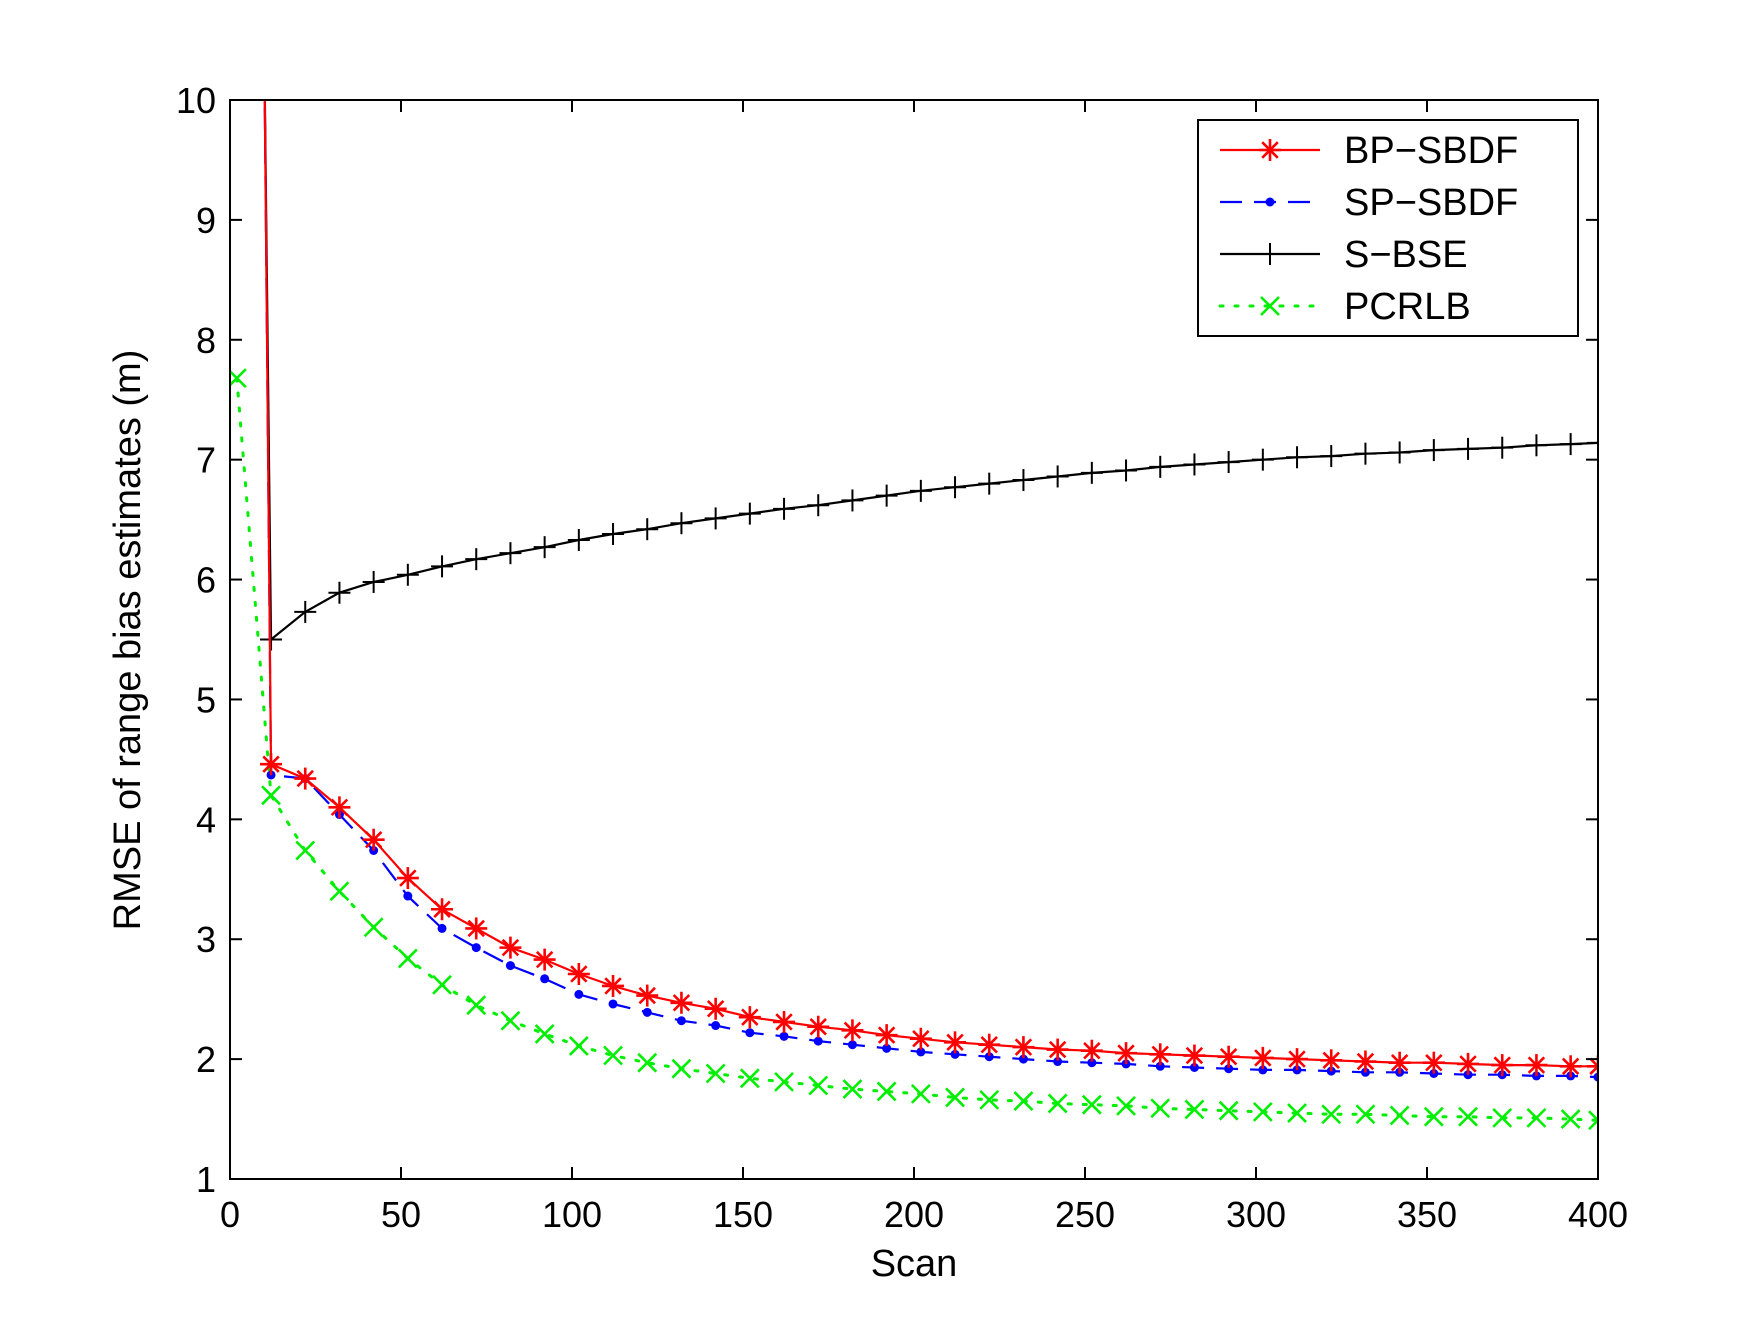  Describe the element at coordinates (206, 340) in the screenshot. I see `y-tick-label: 8` at that location.